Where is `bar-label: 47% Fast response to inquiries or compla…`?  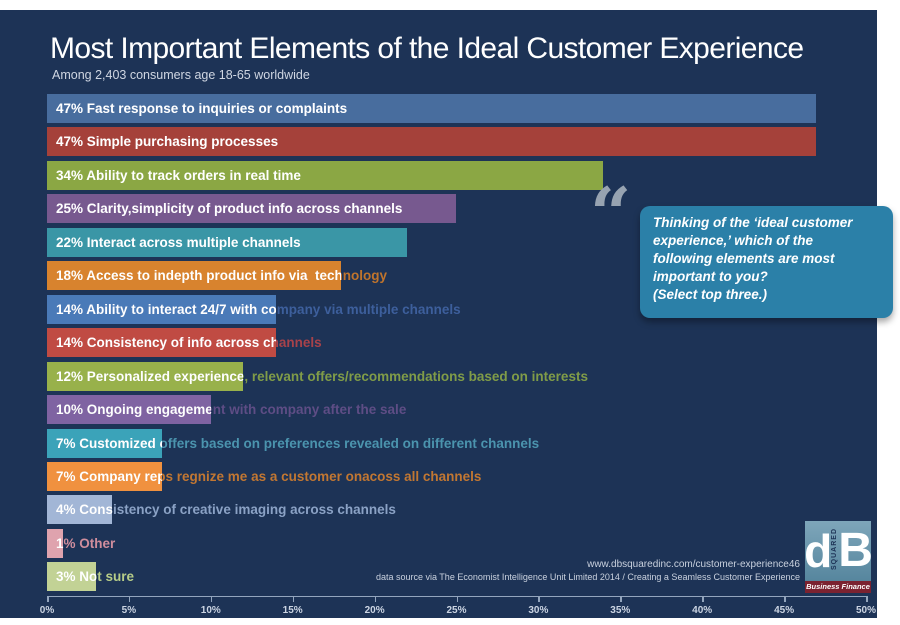
bar-label: 47% Fast response to inquiries or compla… is located at coordinates (202, 108).